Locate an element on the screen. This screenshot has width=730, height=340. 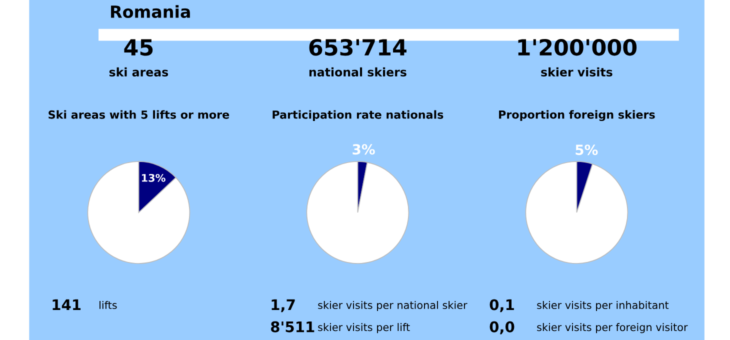
text: ski areas is located at coordinates (138, 72).